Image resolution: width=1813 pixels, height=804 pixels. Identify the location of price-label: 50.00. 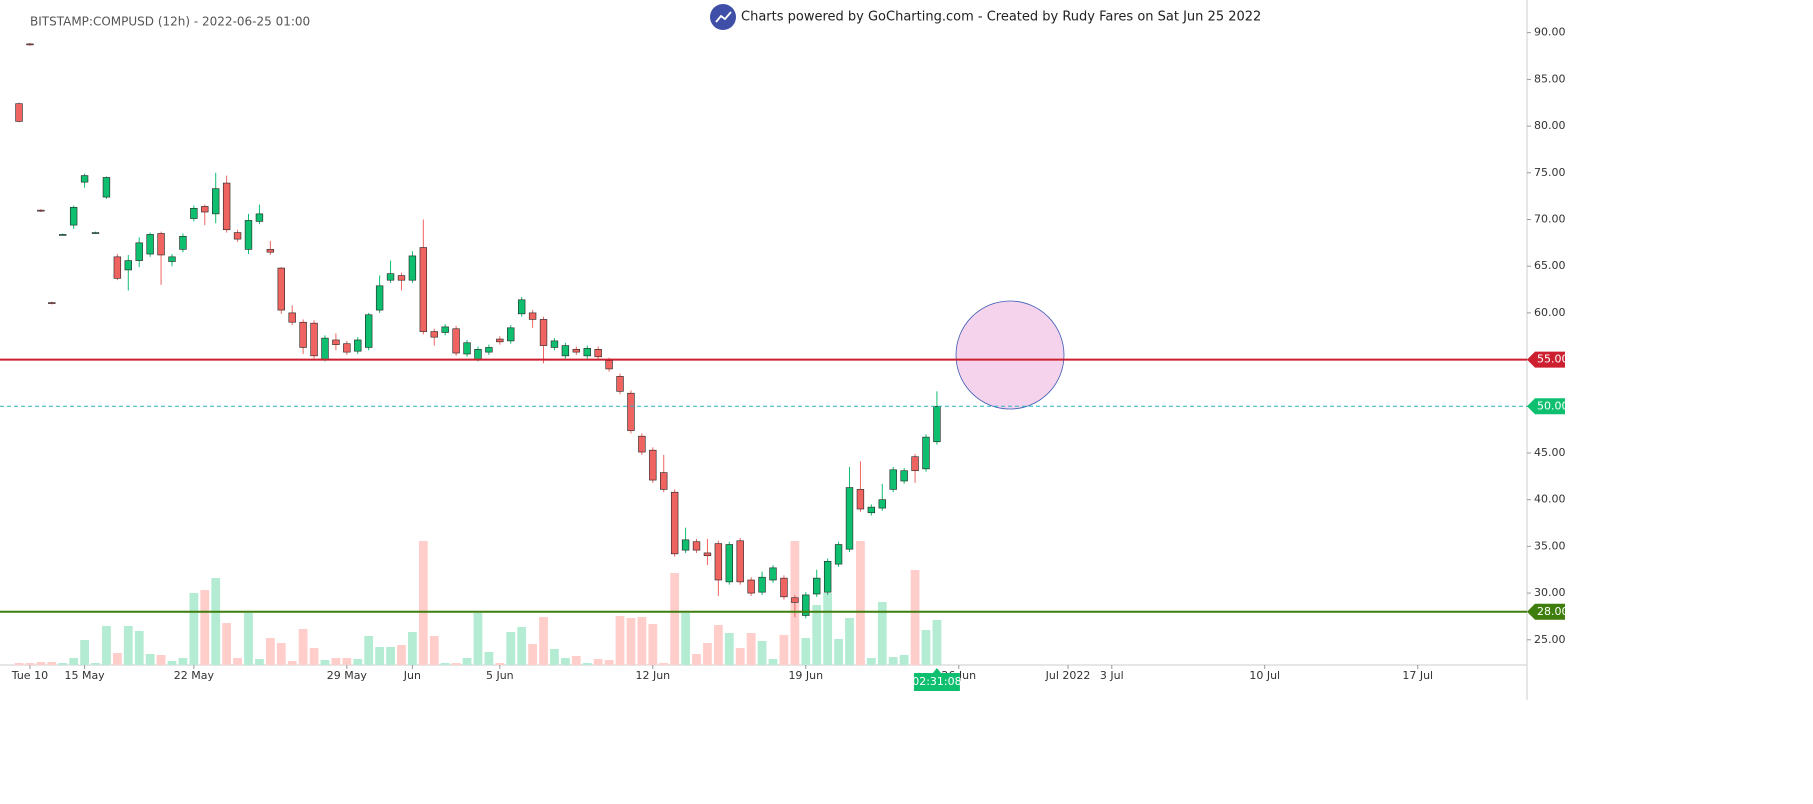
(1553, 405).